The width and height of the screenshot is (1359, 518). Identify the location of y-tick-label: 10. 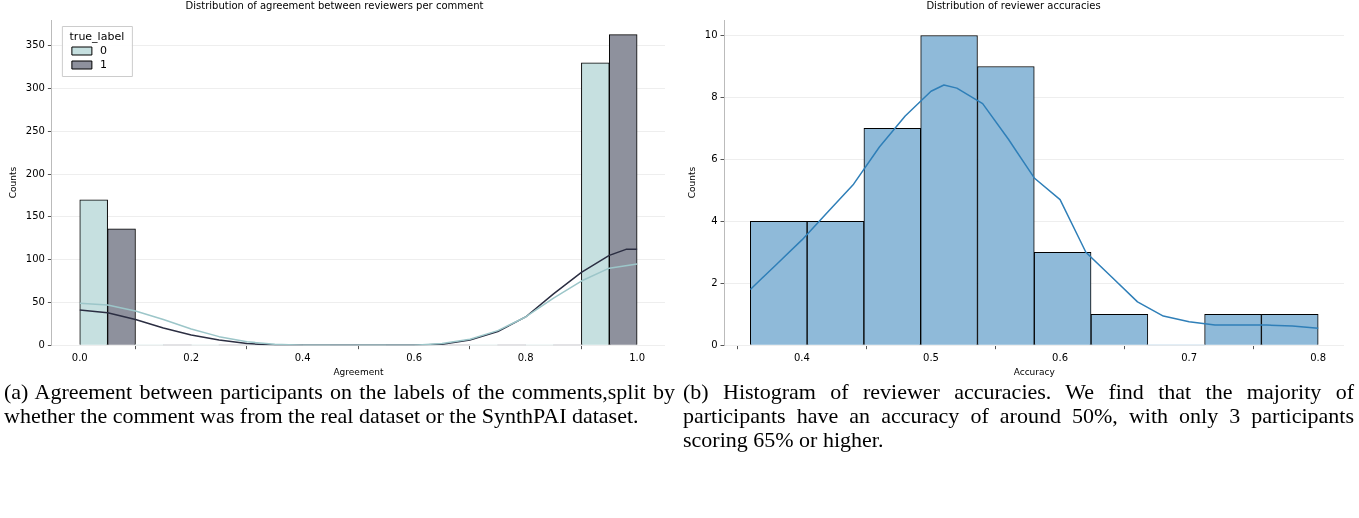
(711, 35).